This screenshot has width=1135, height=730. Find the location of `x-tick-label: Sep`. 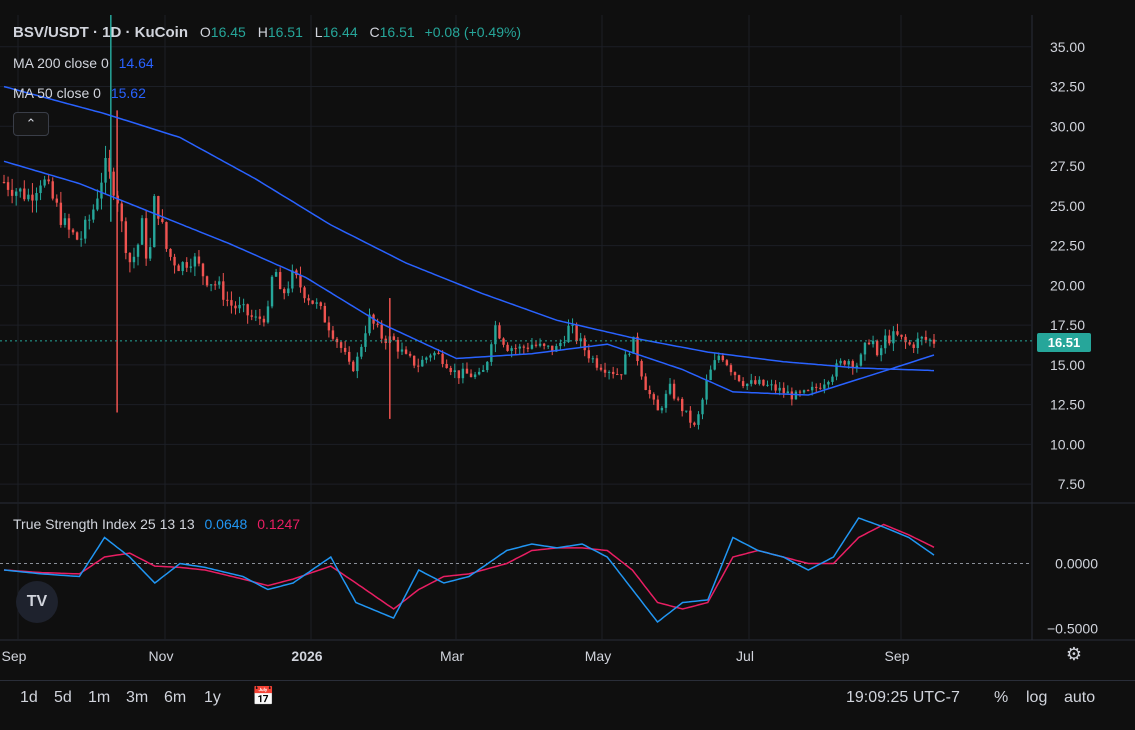

x-tick-label: Sep is located at coordinates (897, 656).